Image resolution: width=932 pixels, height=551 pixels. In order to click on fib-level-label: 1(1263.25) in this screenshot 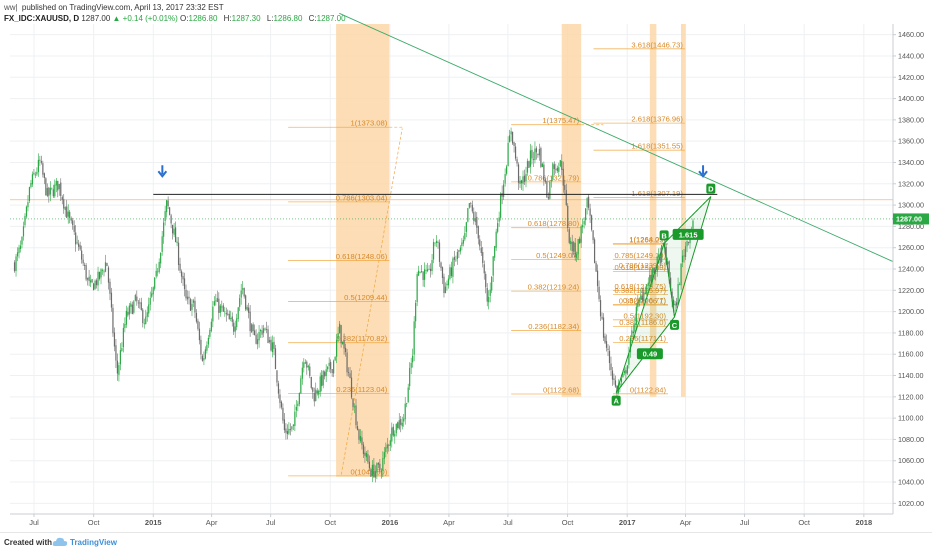, I will do `click(647, 240)`.